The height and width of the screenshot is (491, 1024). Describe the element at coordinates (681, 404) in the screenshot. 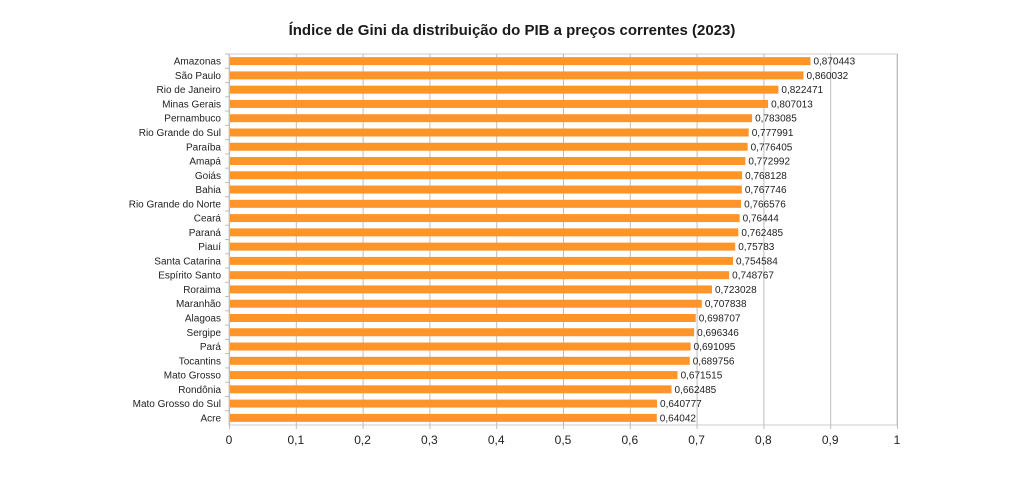

I see `value-label: 0,640777` at that location.